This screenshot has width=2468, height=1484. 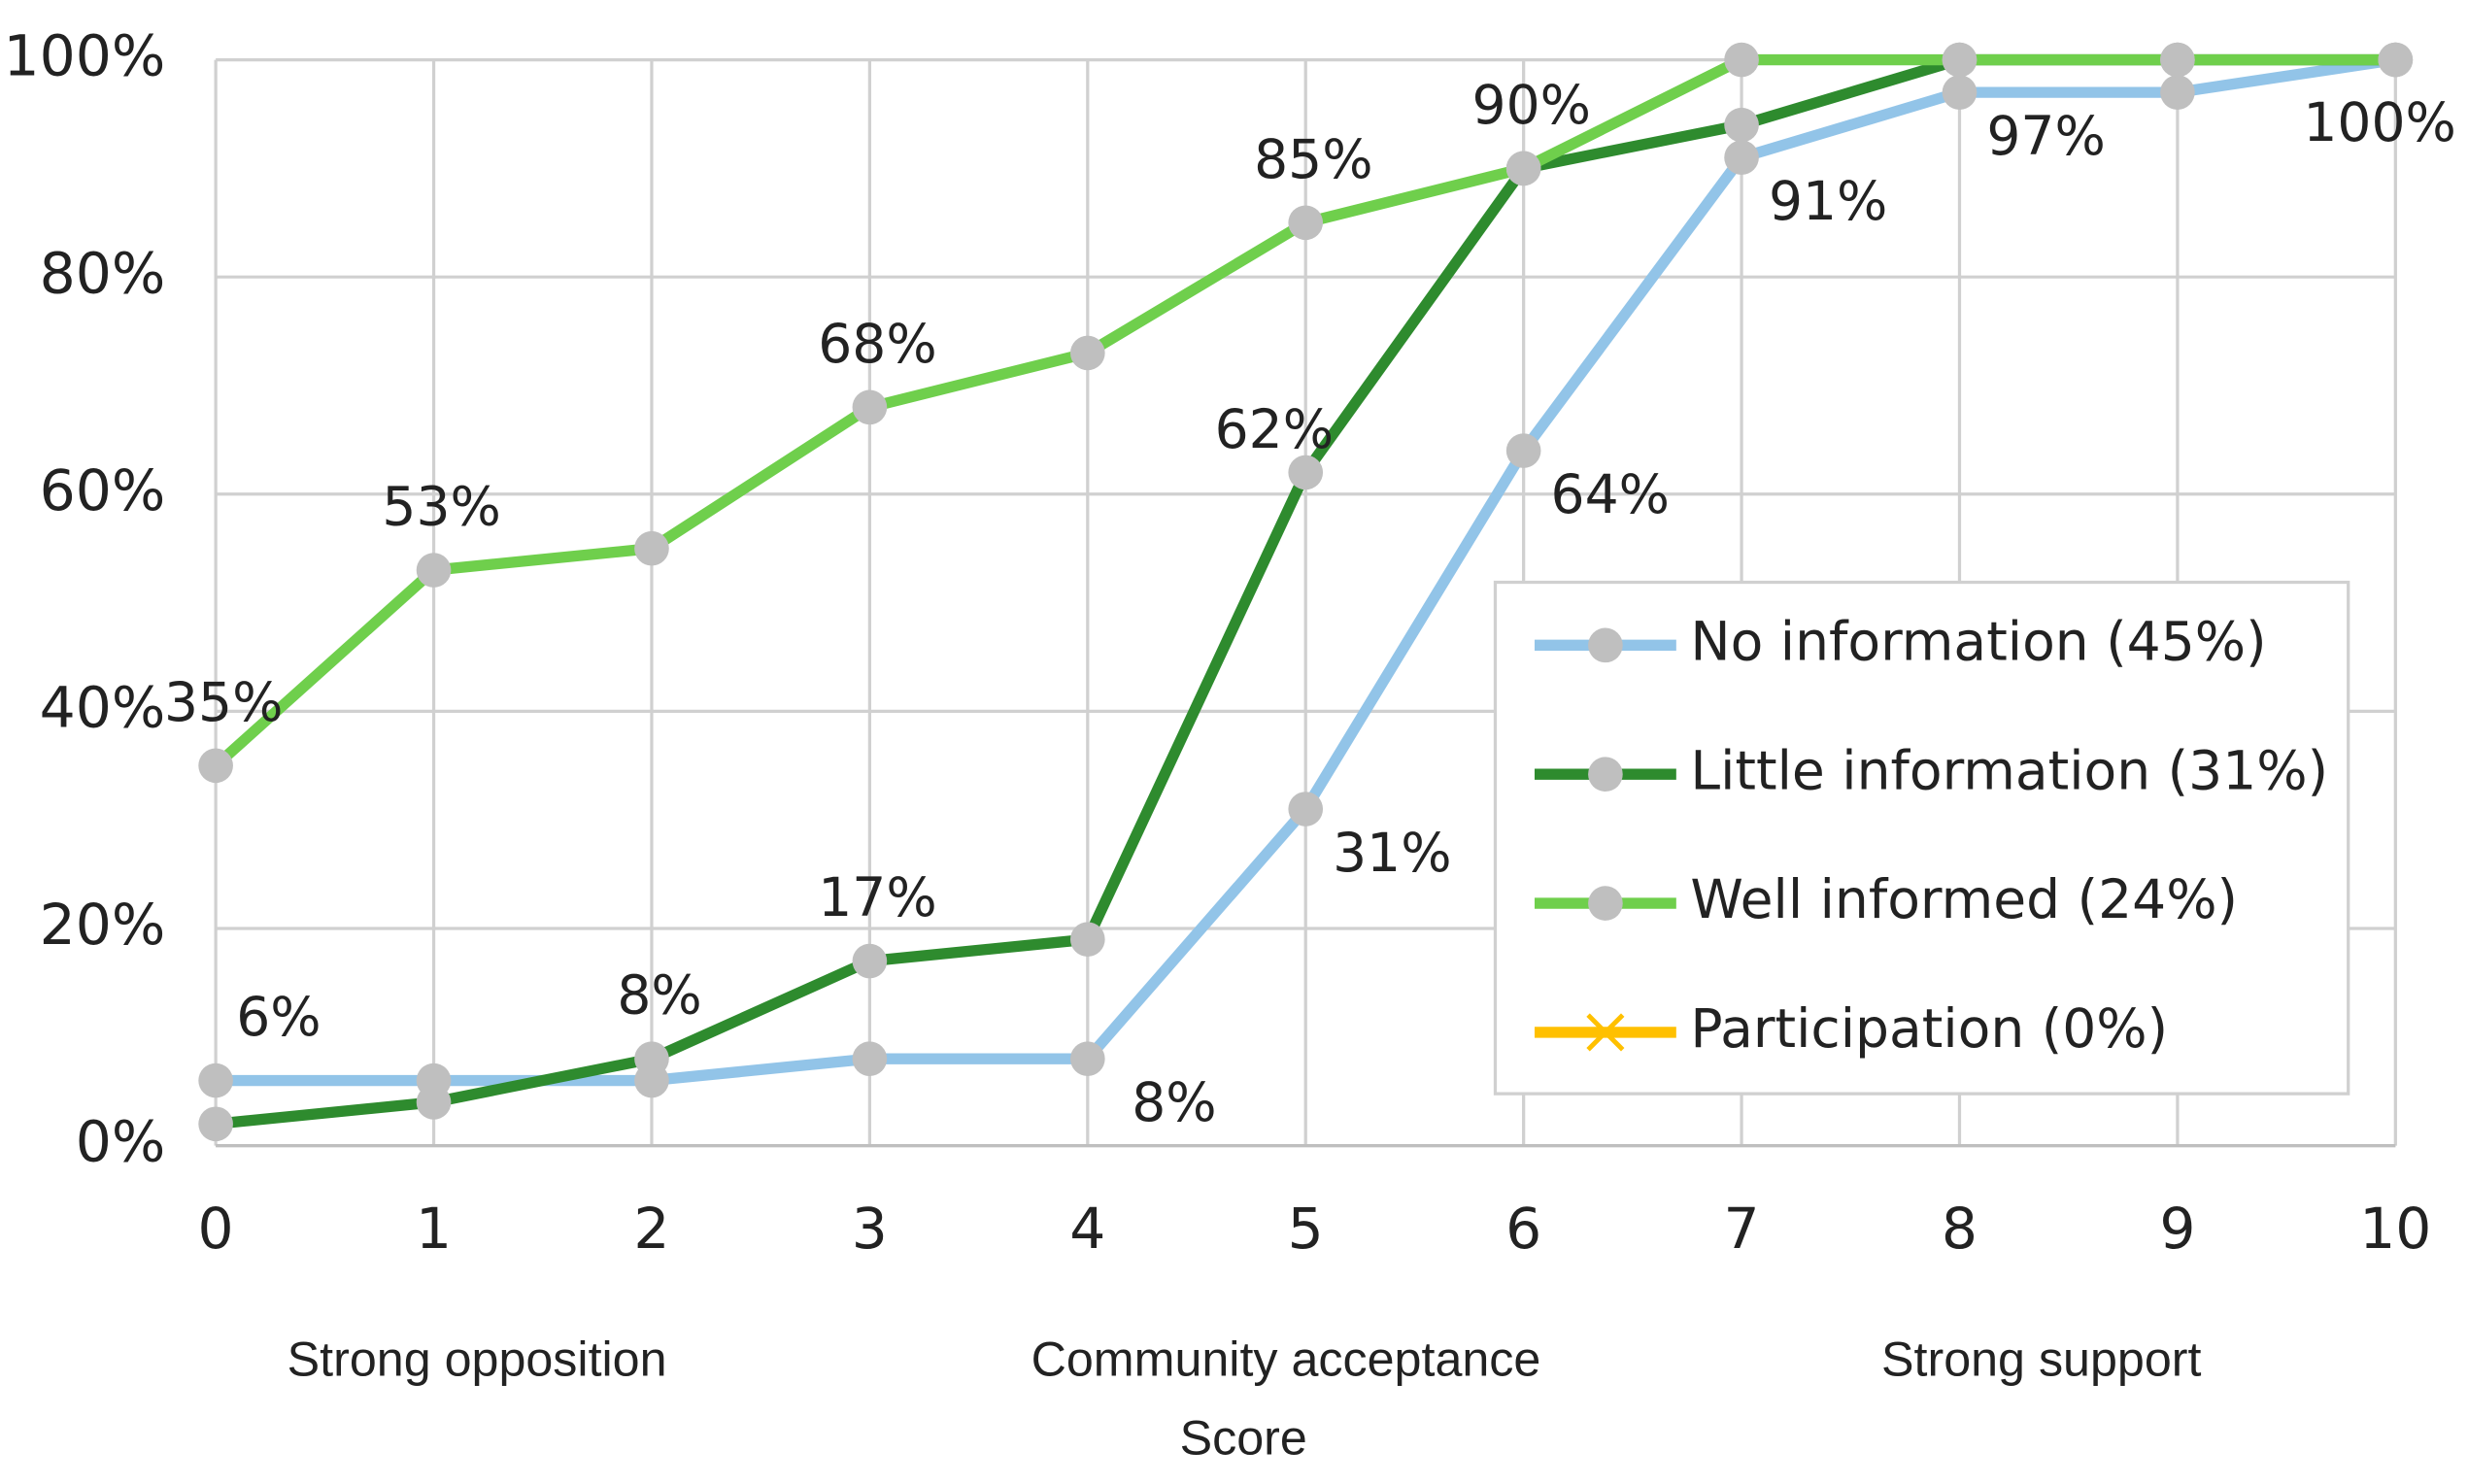 I want to click on value-label: 62%, so click(x=1274, y=429).